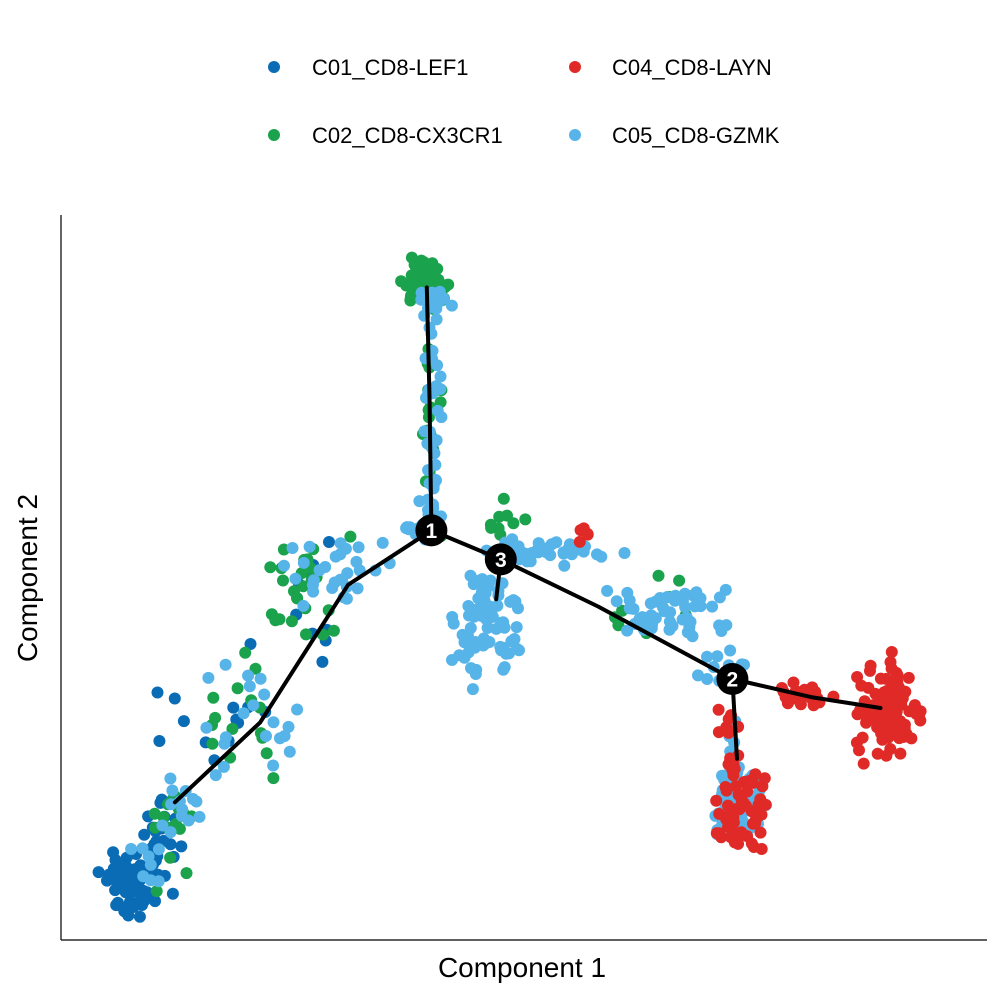  Describe the element at coordinates (522, 967) in the screenshot. I see `x-axis-title: Component 1` at that location.